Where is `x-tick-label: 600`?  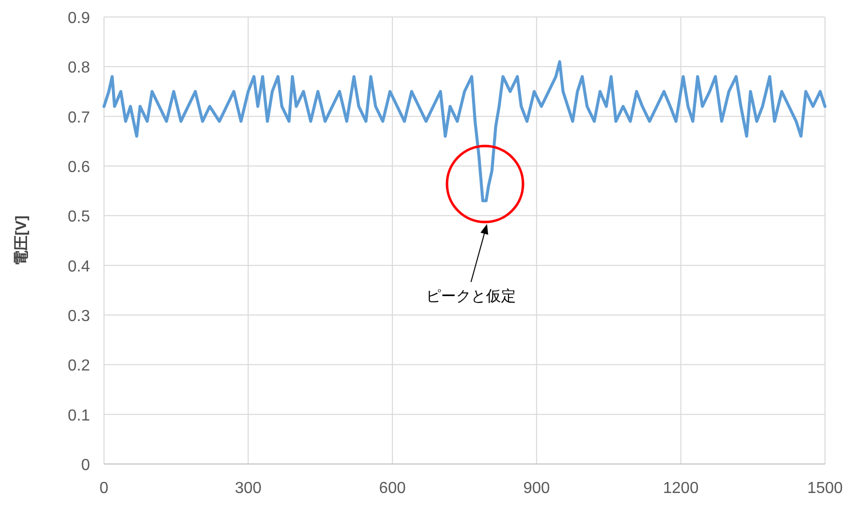
x-tick-label: 600 is located at coordinates (392, 488).